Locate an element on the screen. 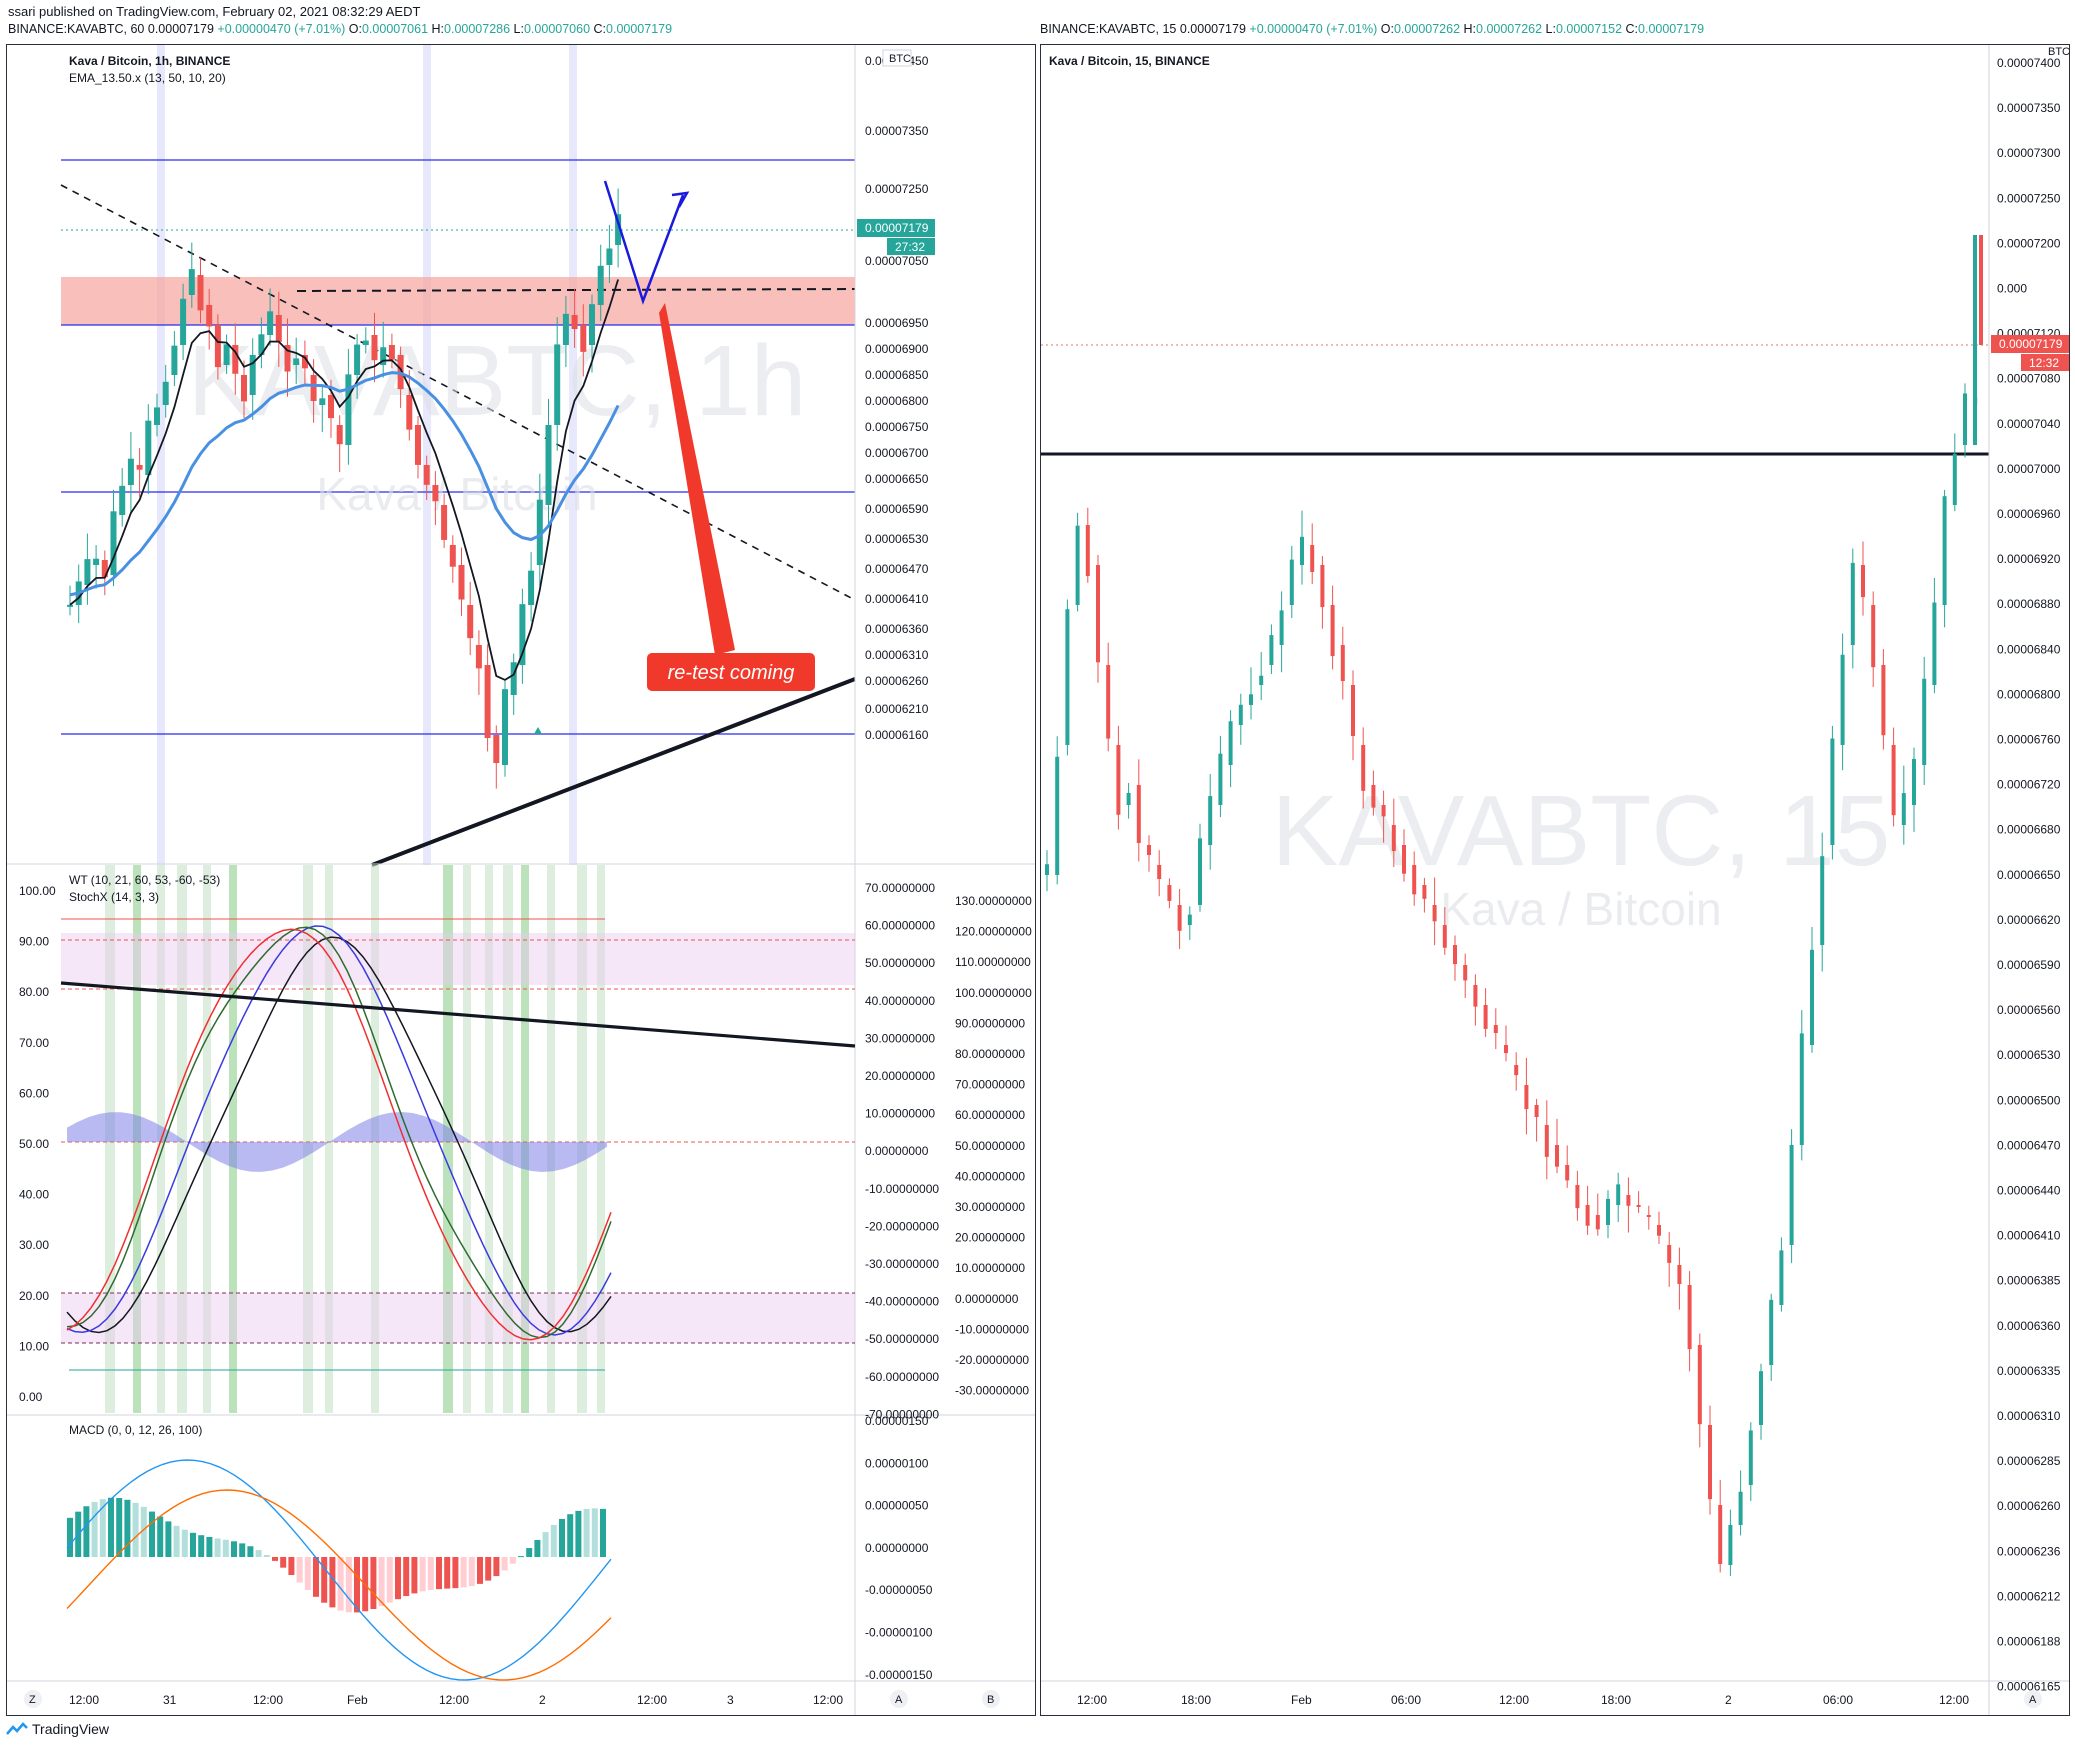 The image size is (2075, 1750). projection-path is located at coordinates (644, 242).